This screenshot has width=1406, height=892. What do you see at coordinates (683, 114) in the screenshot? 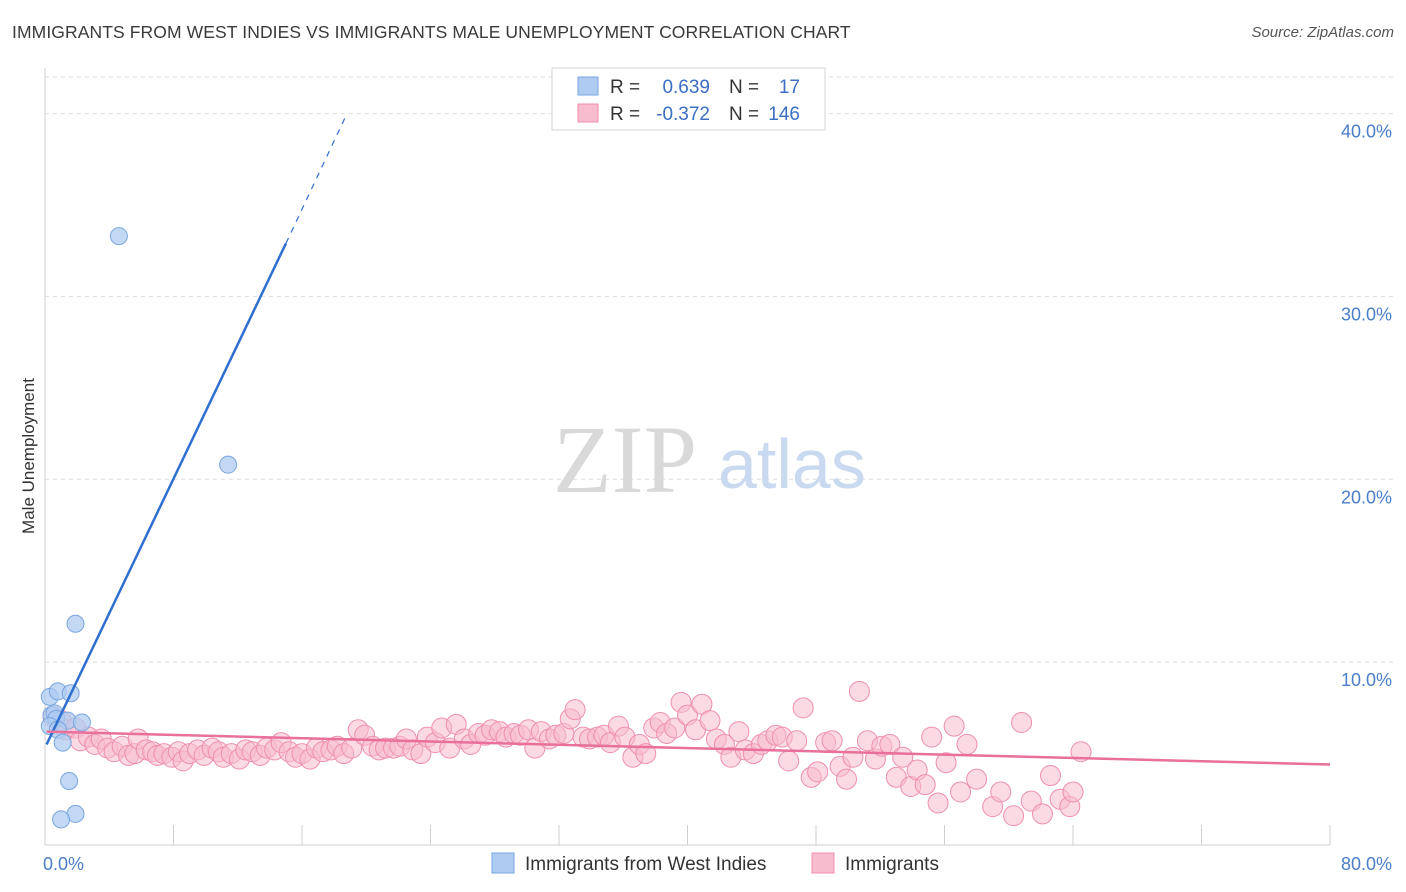
I see `legend-r-value-2: -0.372` at bounding box center [683, 114].